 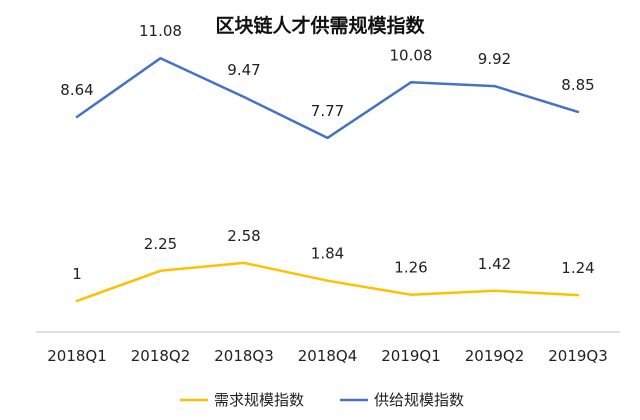 What do you see at coordinates (410, 268) in the screenshot?
I see `data-label: 1.26` at bounding box center [410, 268].